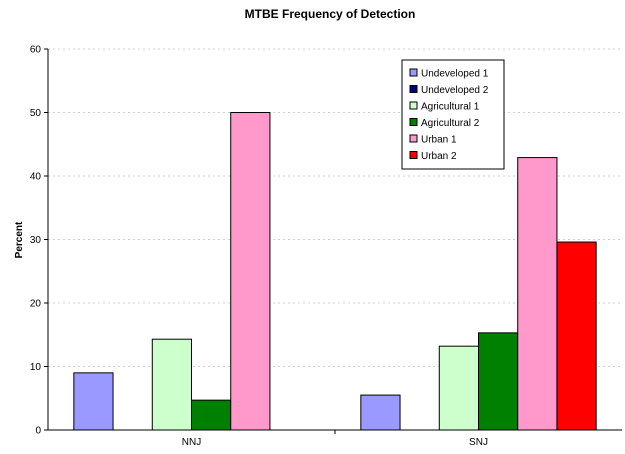  I want to click on x-tick-label: SNJ, so click(478, 442).